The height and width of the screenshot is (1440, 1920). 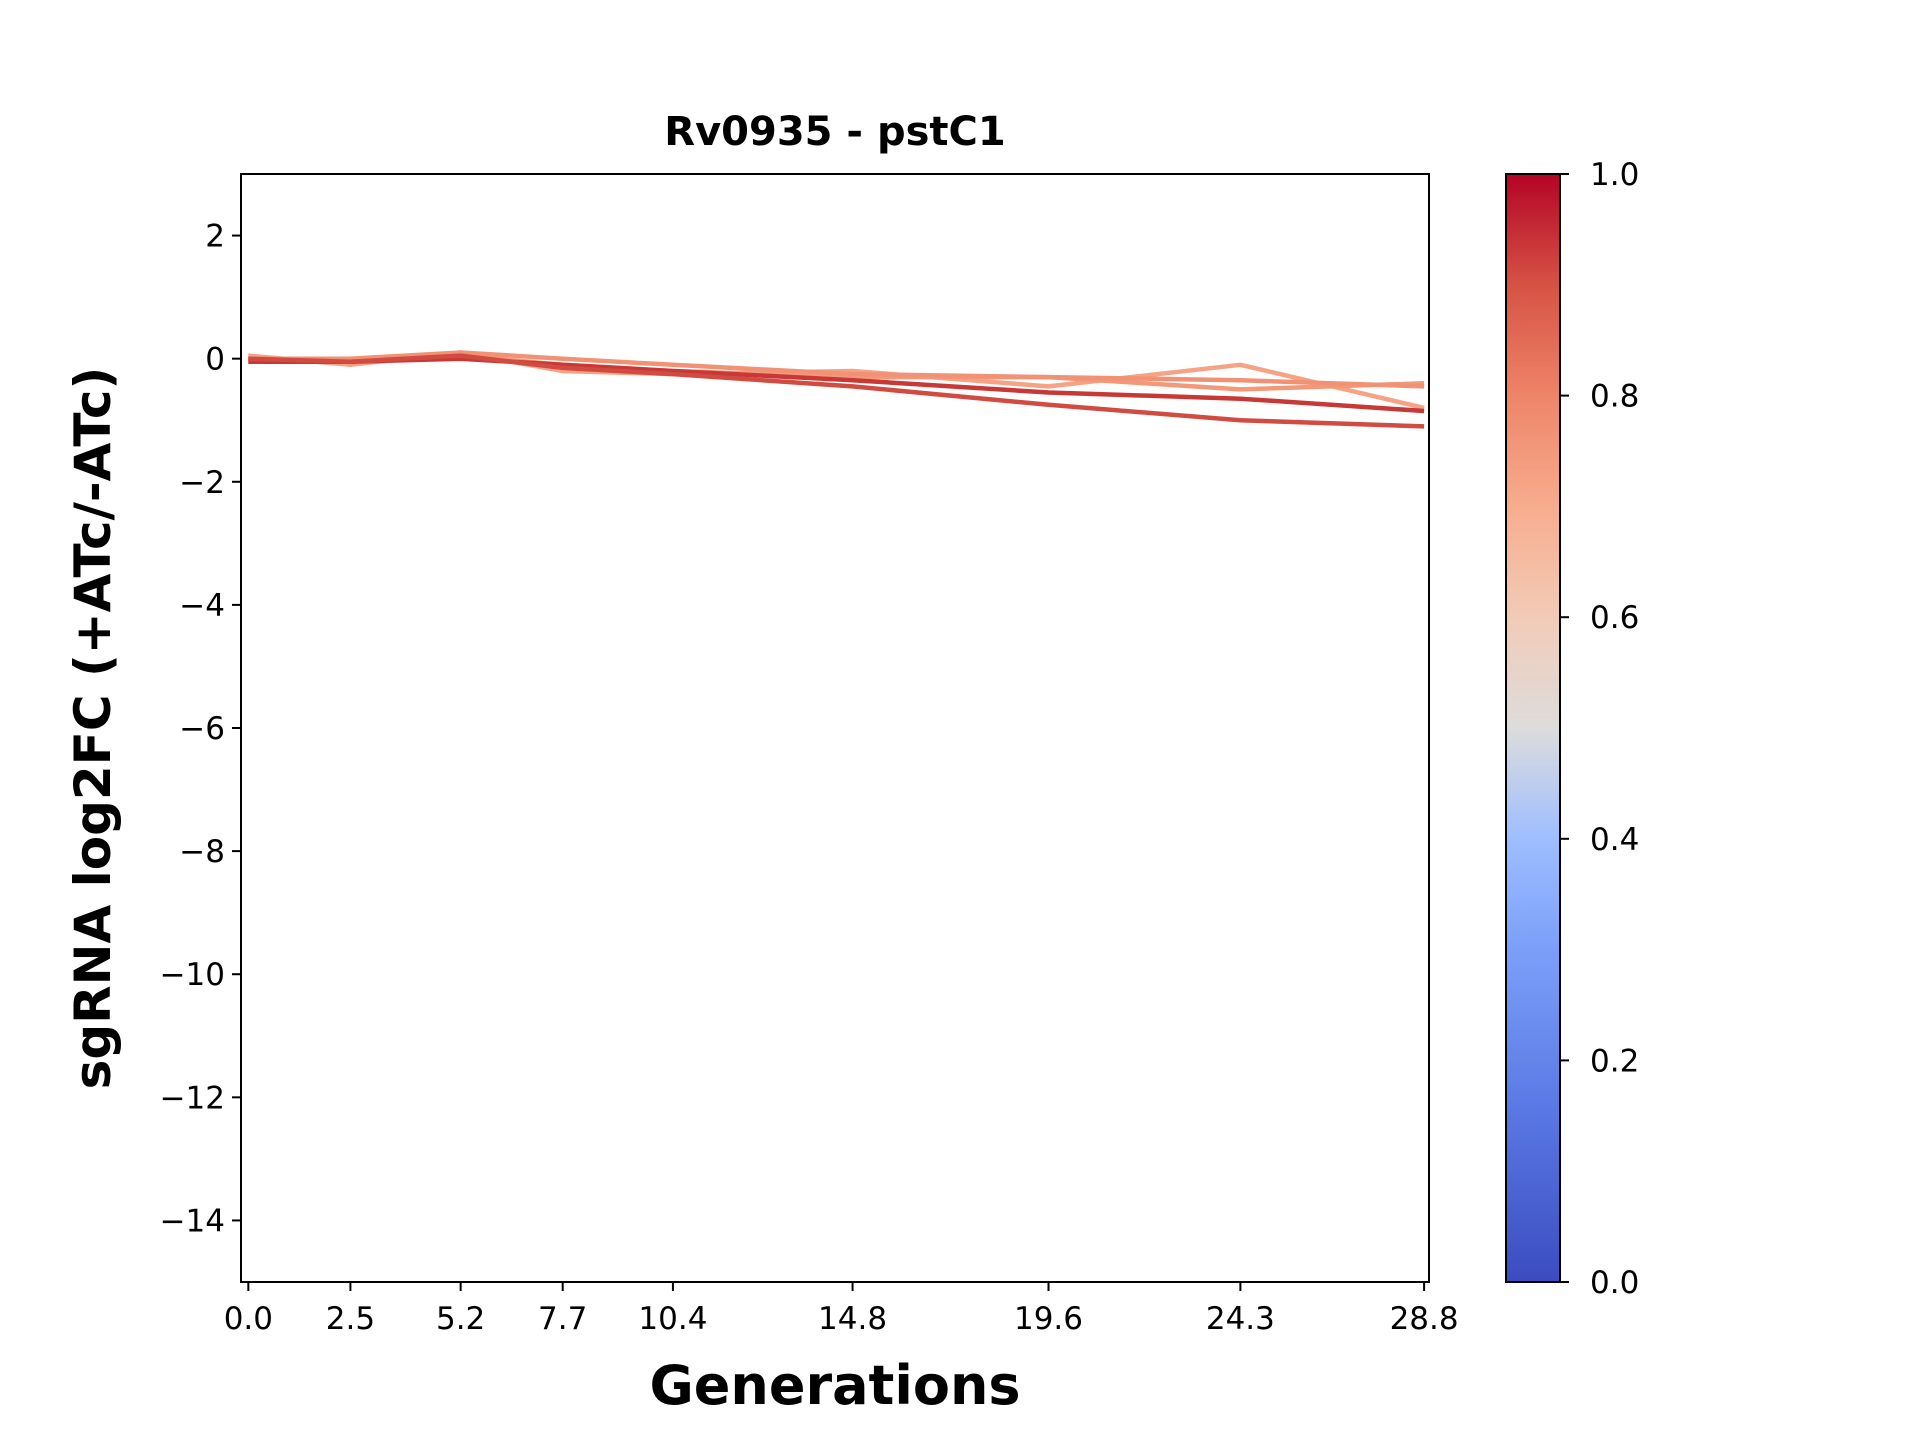 I want to click on x-tick-label: 5.2, so click(x=460, y=1319).